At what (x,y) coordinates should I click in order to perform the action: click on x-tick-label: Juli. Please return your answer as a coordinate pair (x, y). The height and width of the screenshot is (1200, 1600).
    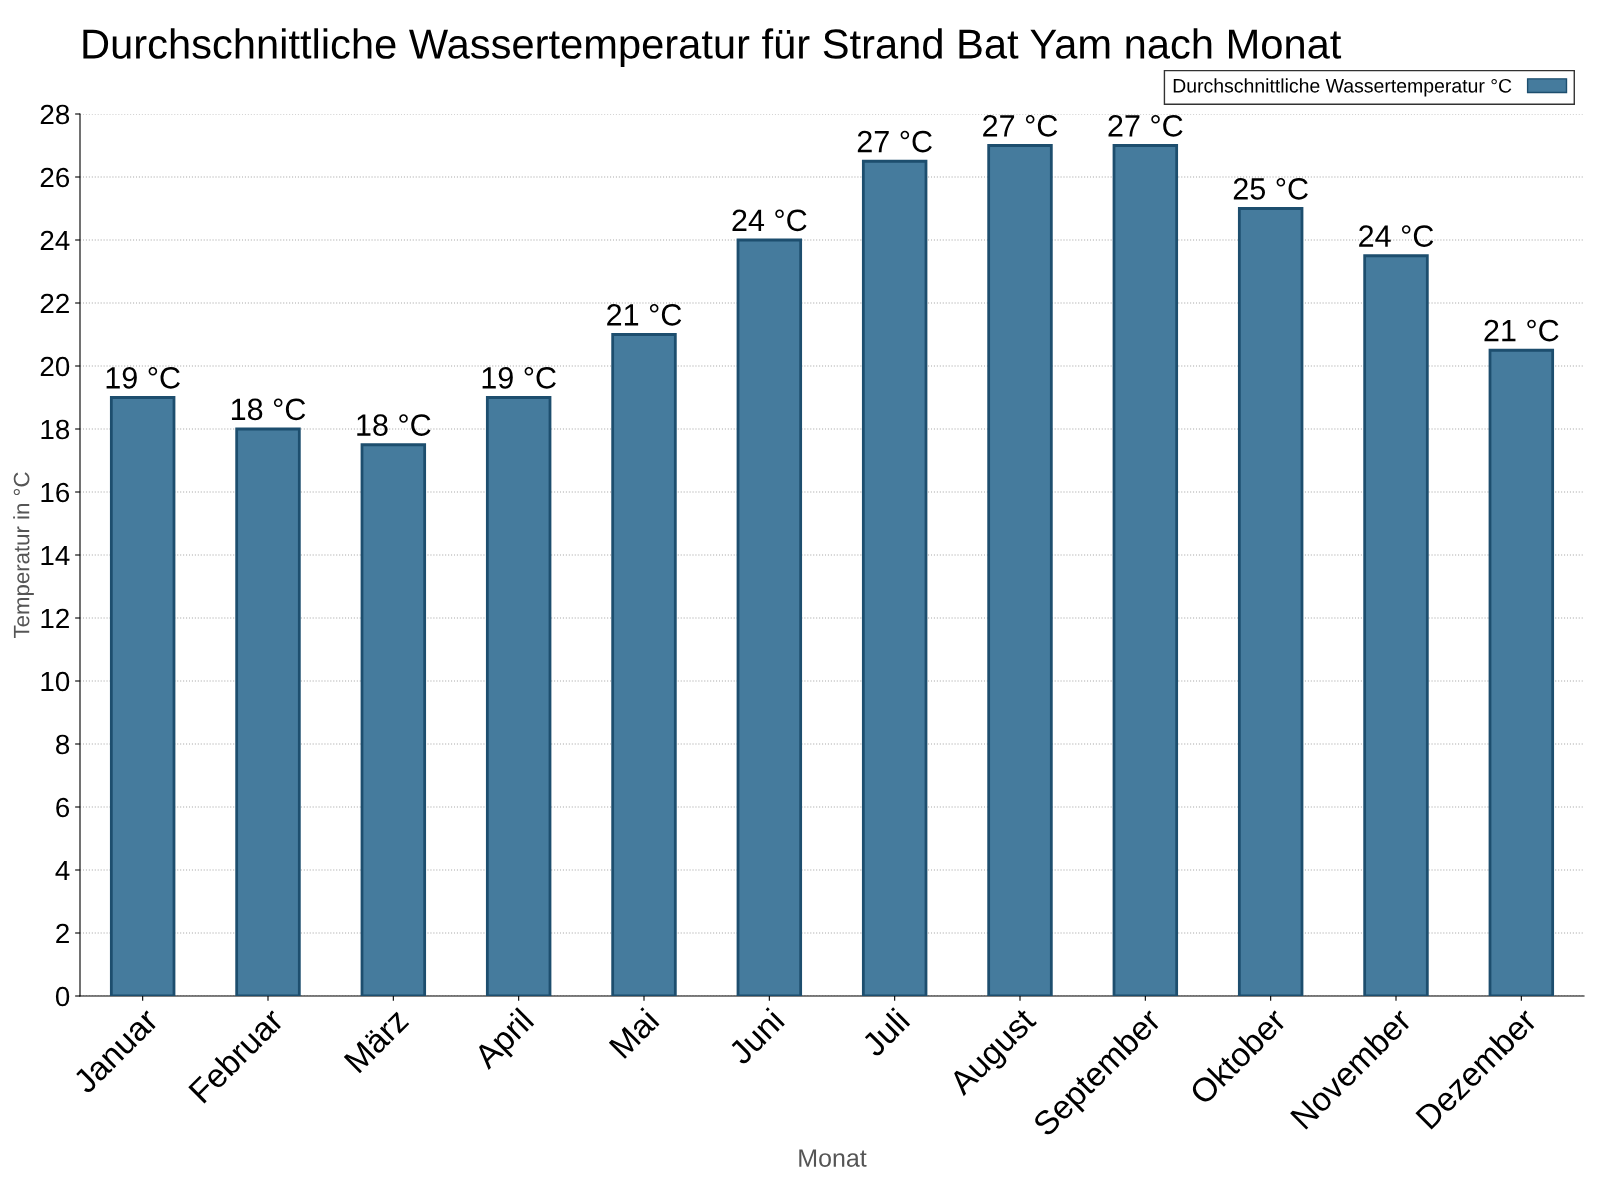
    Looking at the image, I should click on (885, 1033).